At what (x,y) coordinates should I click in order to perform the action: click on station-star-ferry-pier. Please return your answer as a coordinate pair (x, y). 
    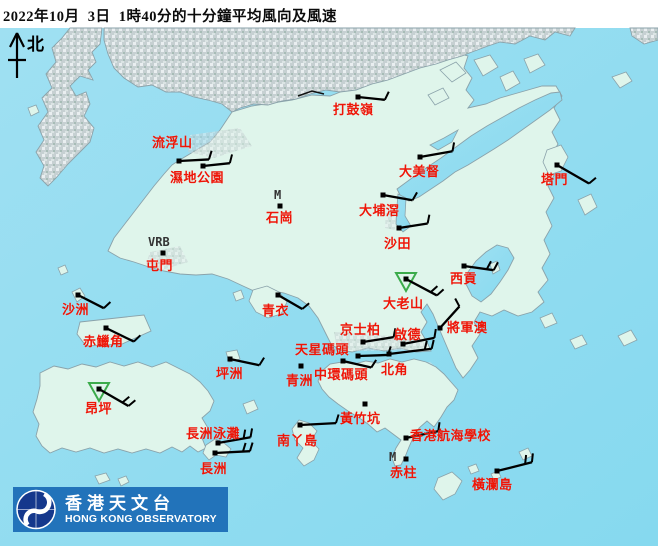
    Looking at the image, I should click on (373, 352).